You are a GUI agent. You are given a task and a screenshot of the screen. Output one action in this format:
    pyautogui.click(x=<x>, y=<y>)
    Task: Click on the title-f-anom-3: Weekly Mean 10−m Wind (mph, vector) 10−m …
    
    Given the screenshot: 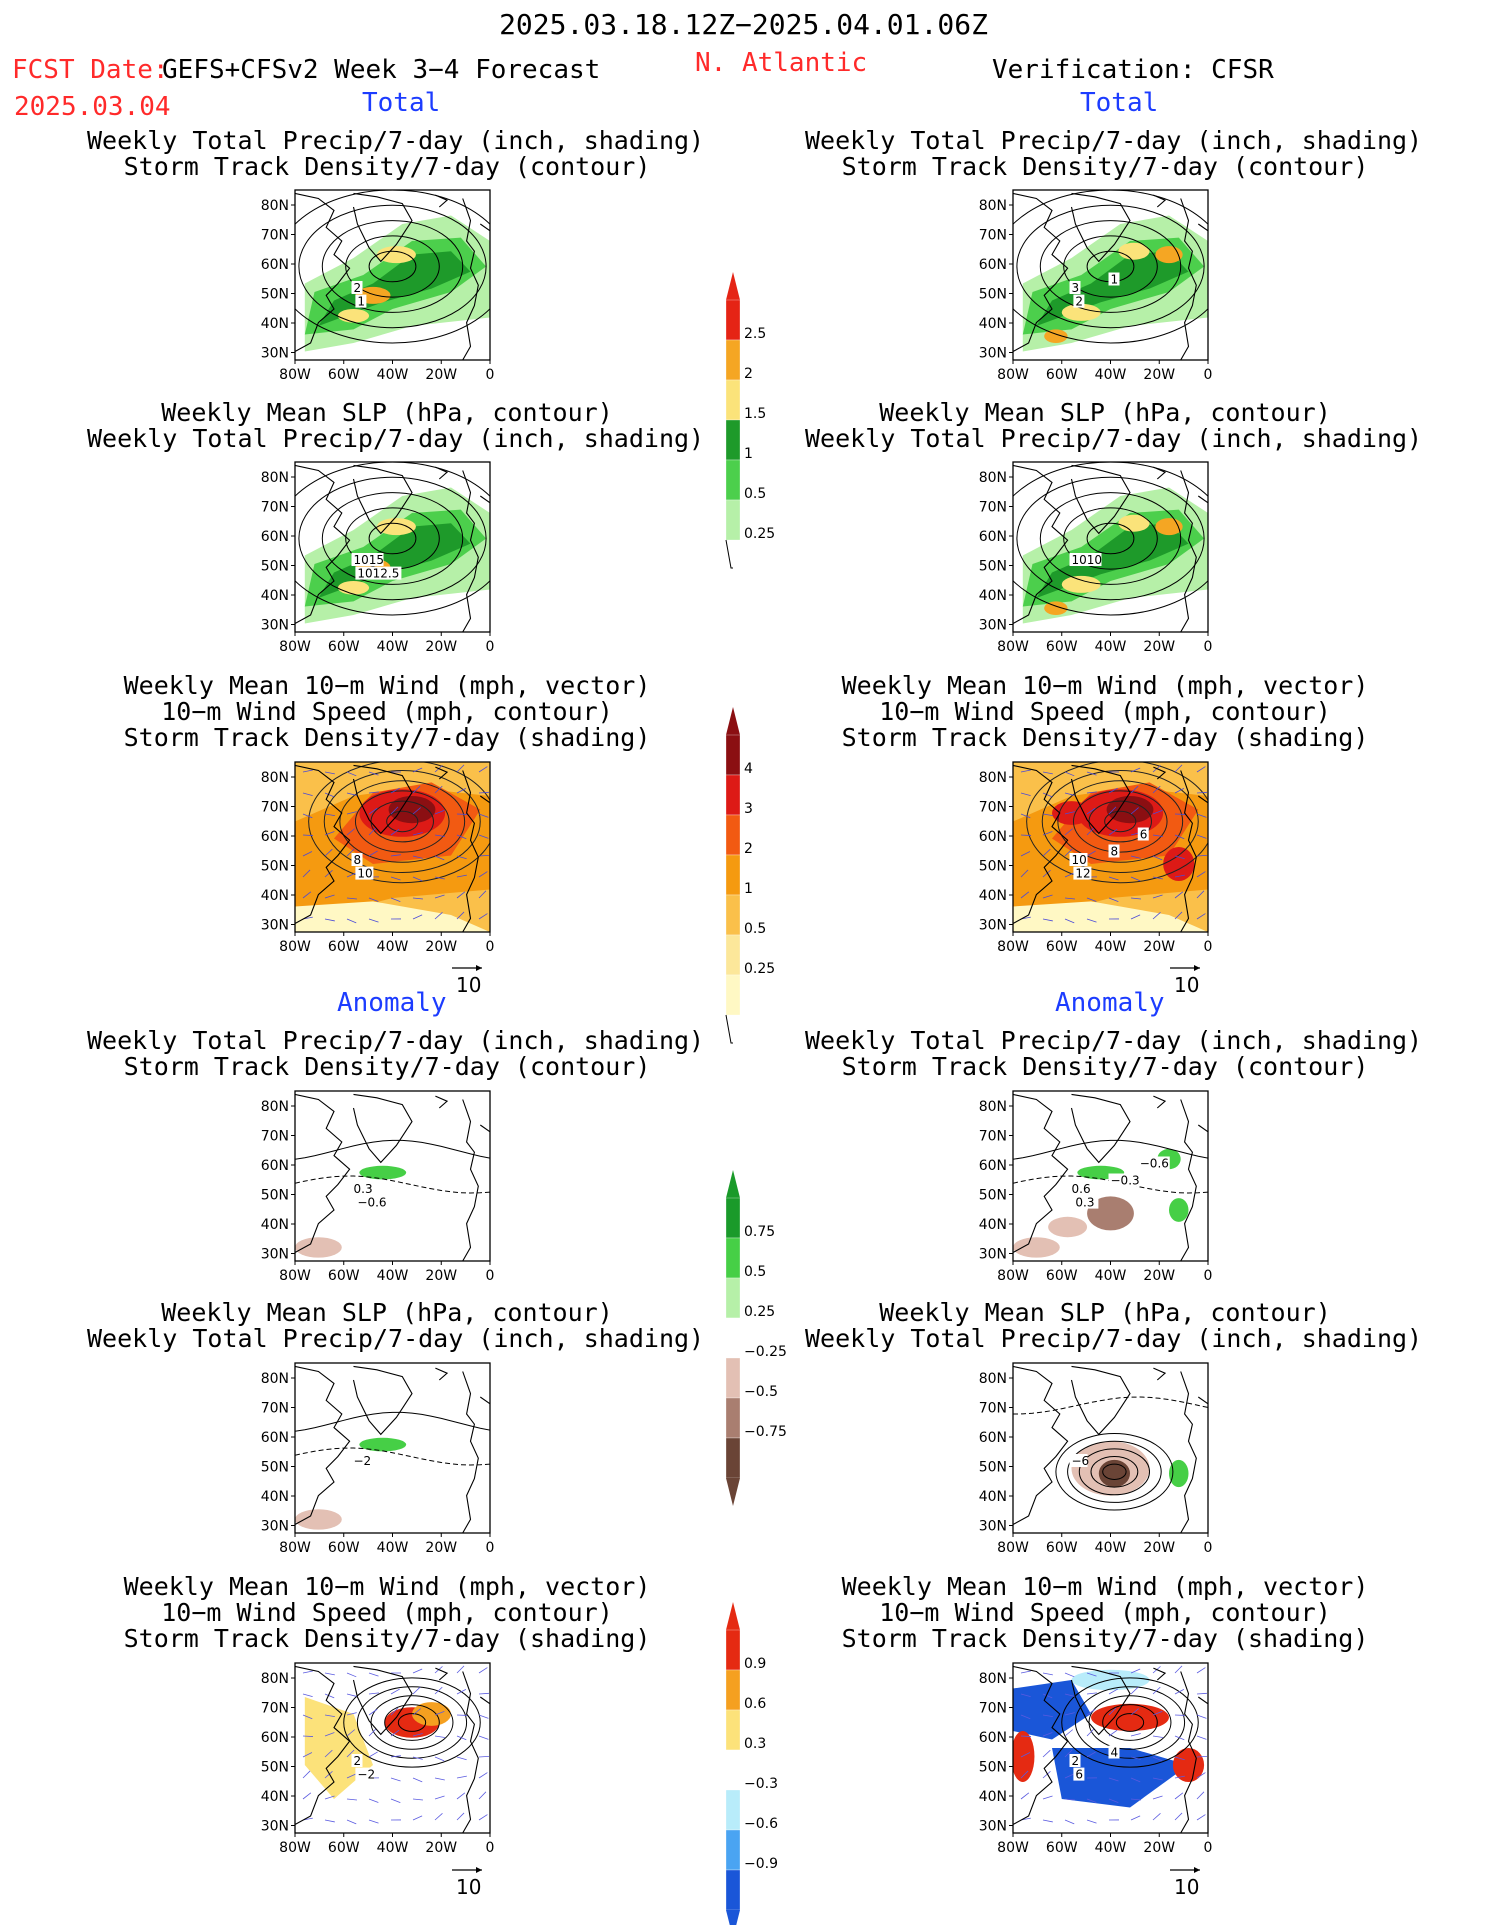 What is the action you would take?
    pyautogui.click(x=387, y=1613)
    